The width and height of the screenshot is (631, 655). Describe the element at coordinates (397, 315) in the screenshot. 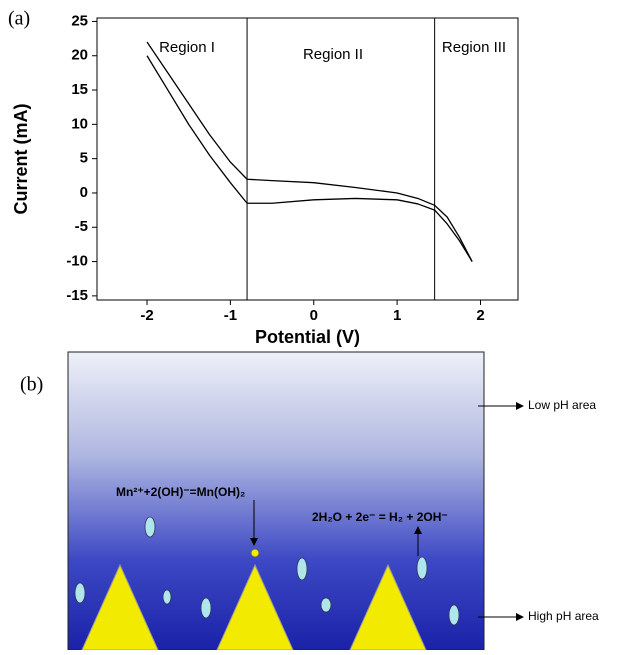

I see `x-tick-label: 1` at that location.